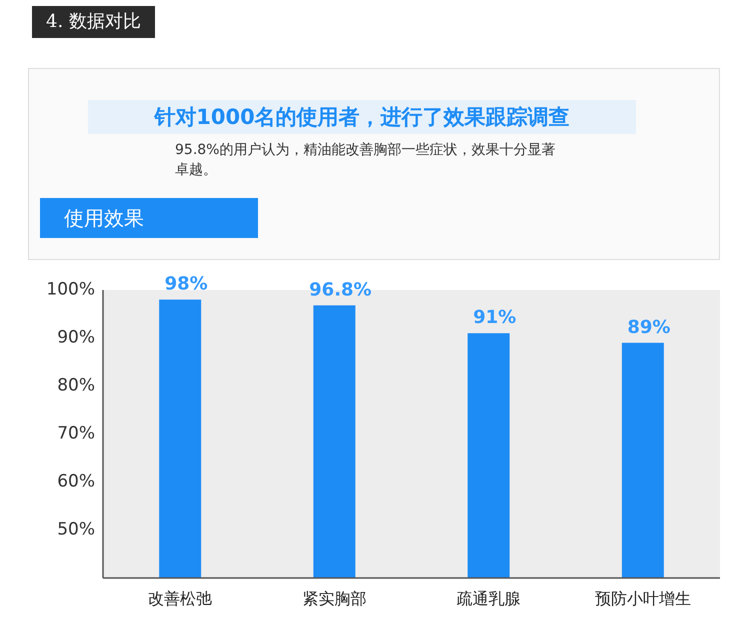  What do you see at coordinates (180, 598) in the screenshot?
I see `x-tick-label: 改善松弛` at bounding box center [180, 598].